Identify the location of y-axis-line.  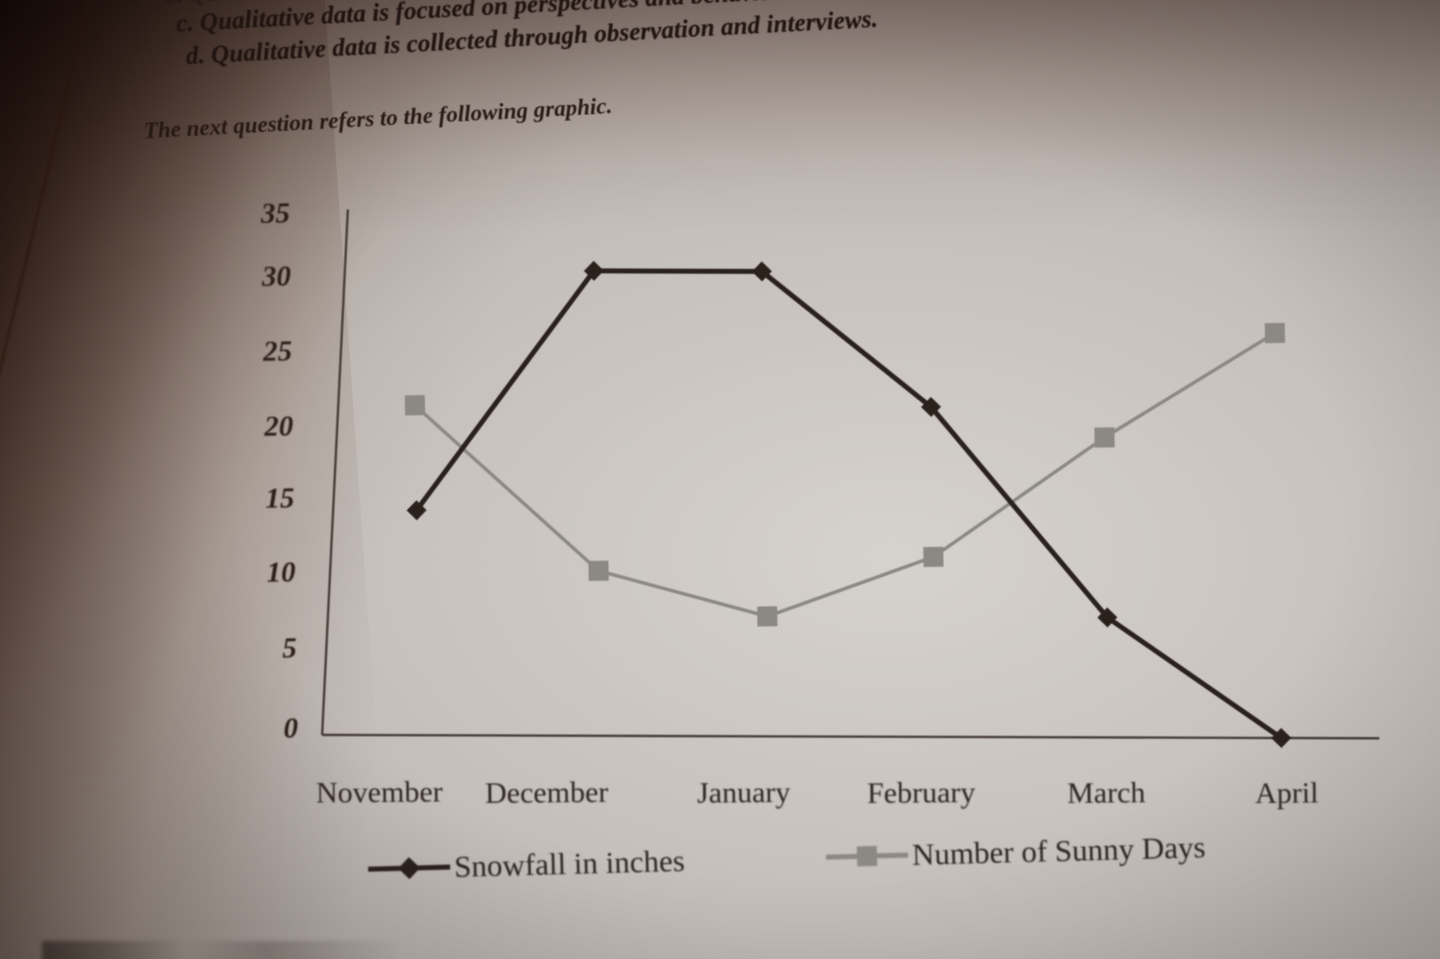
(335, 472).